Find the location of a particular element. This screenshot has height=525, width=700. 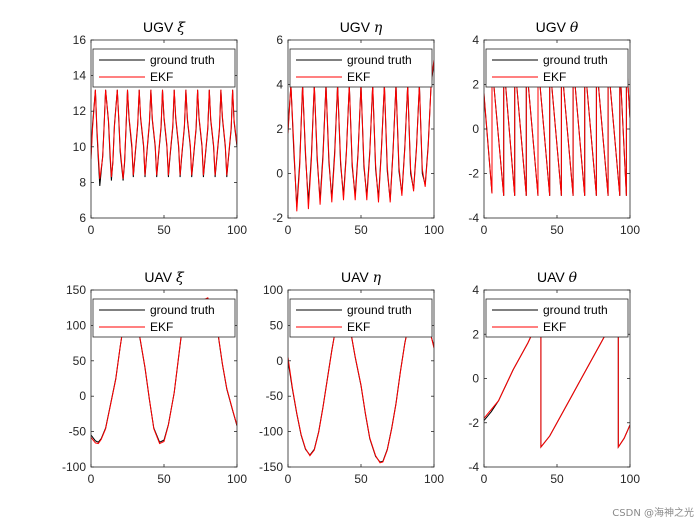

subplot-3: 0 50 100 -4 -2 0 2 4 UGV θ ground truth EKF is located at coordinates (554, 128).